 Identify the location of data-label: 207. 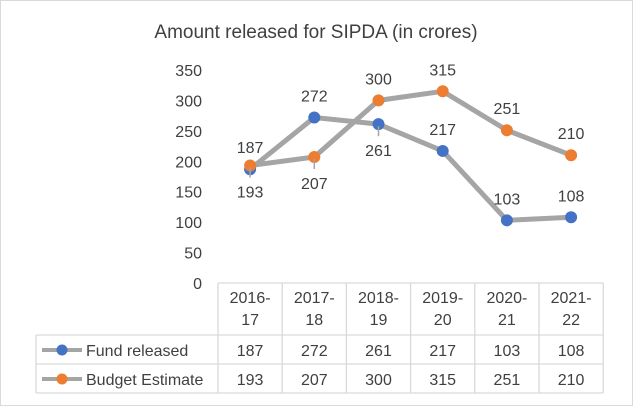
(314, 184).